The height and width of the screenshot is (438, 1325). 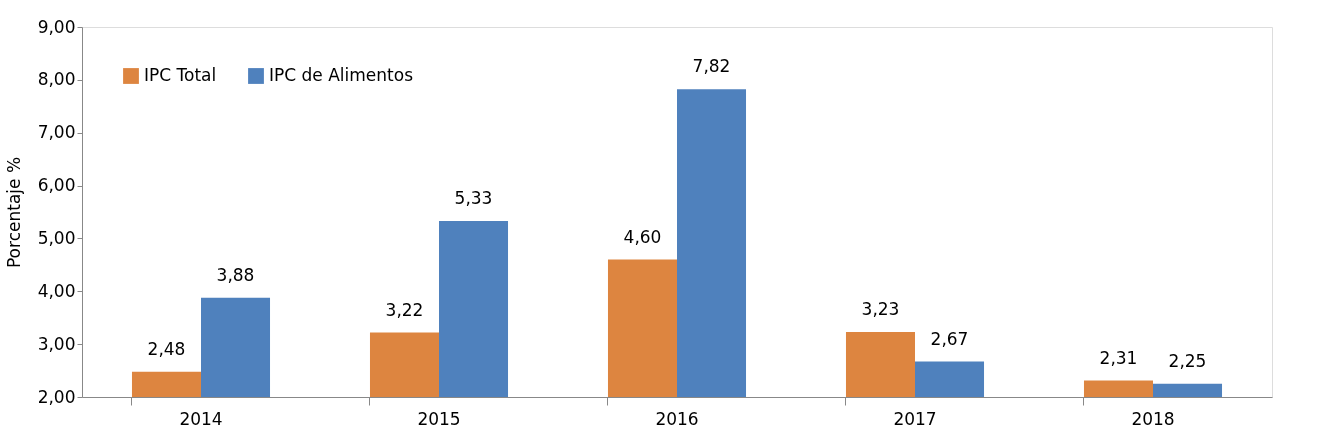 I want to click on x-tick-label: 2016, so click(x=677, y=418).